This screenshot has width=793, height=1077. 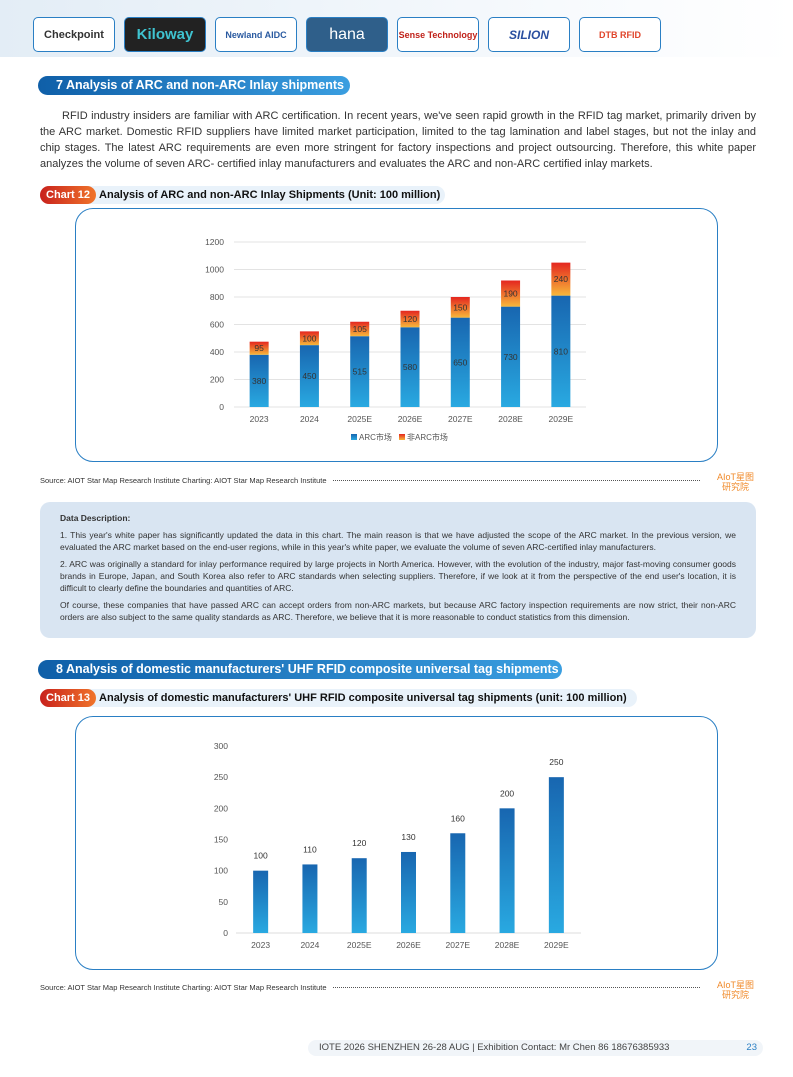 I want to click on data-label-non-arc: 150, so click(x=460, y=307).